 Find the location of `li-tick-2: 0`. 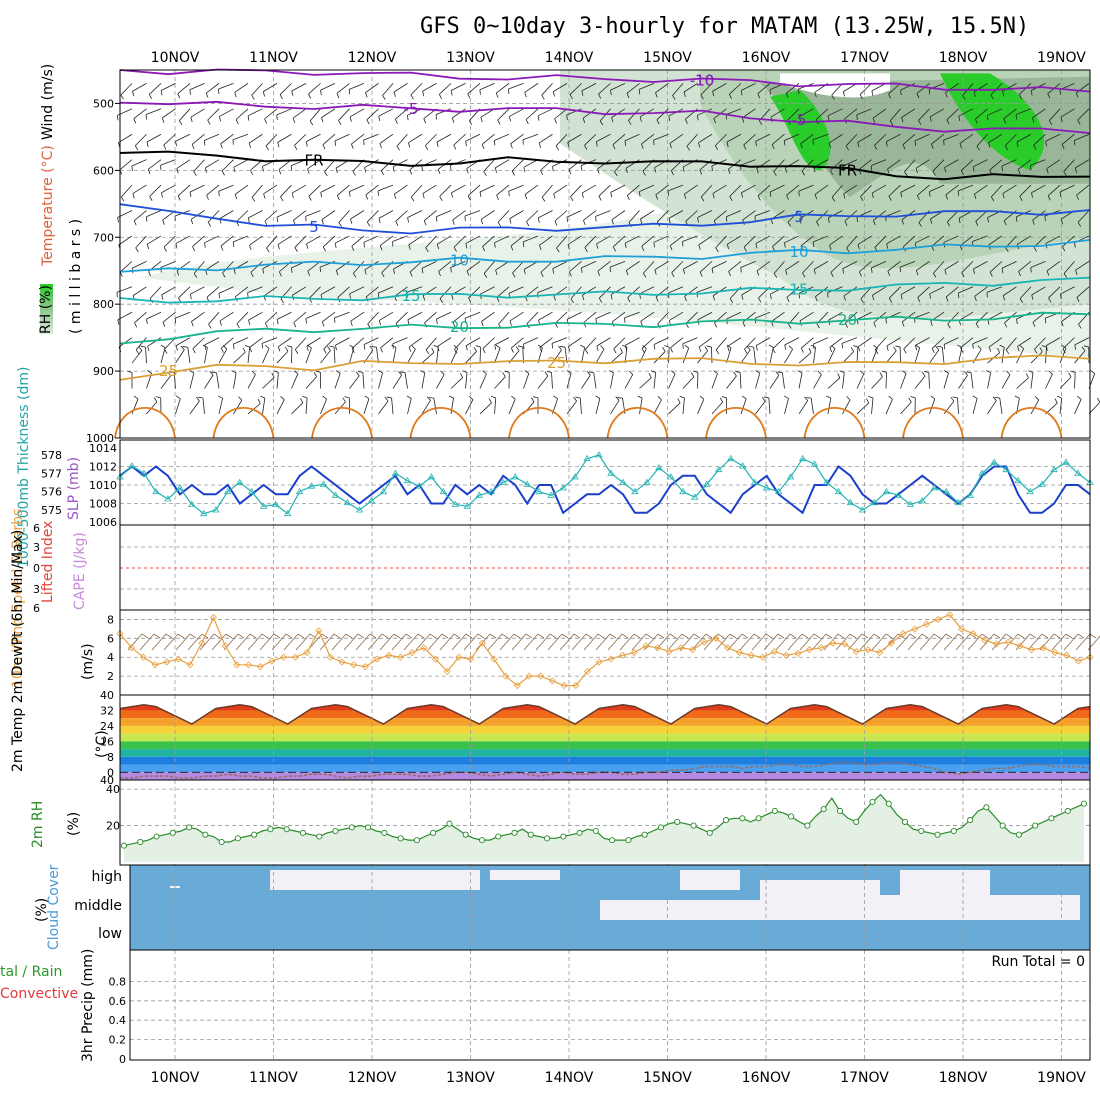

li-tick-2: 0 is located at coordinates (36, 568).